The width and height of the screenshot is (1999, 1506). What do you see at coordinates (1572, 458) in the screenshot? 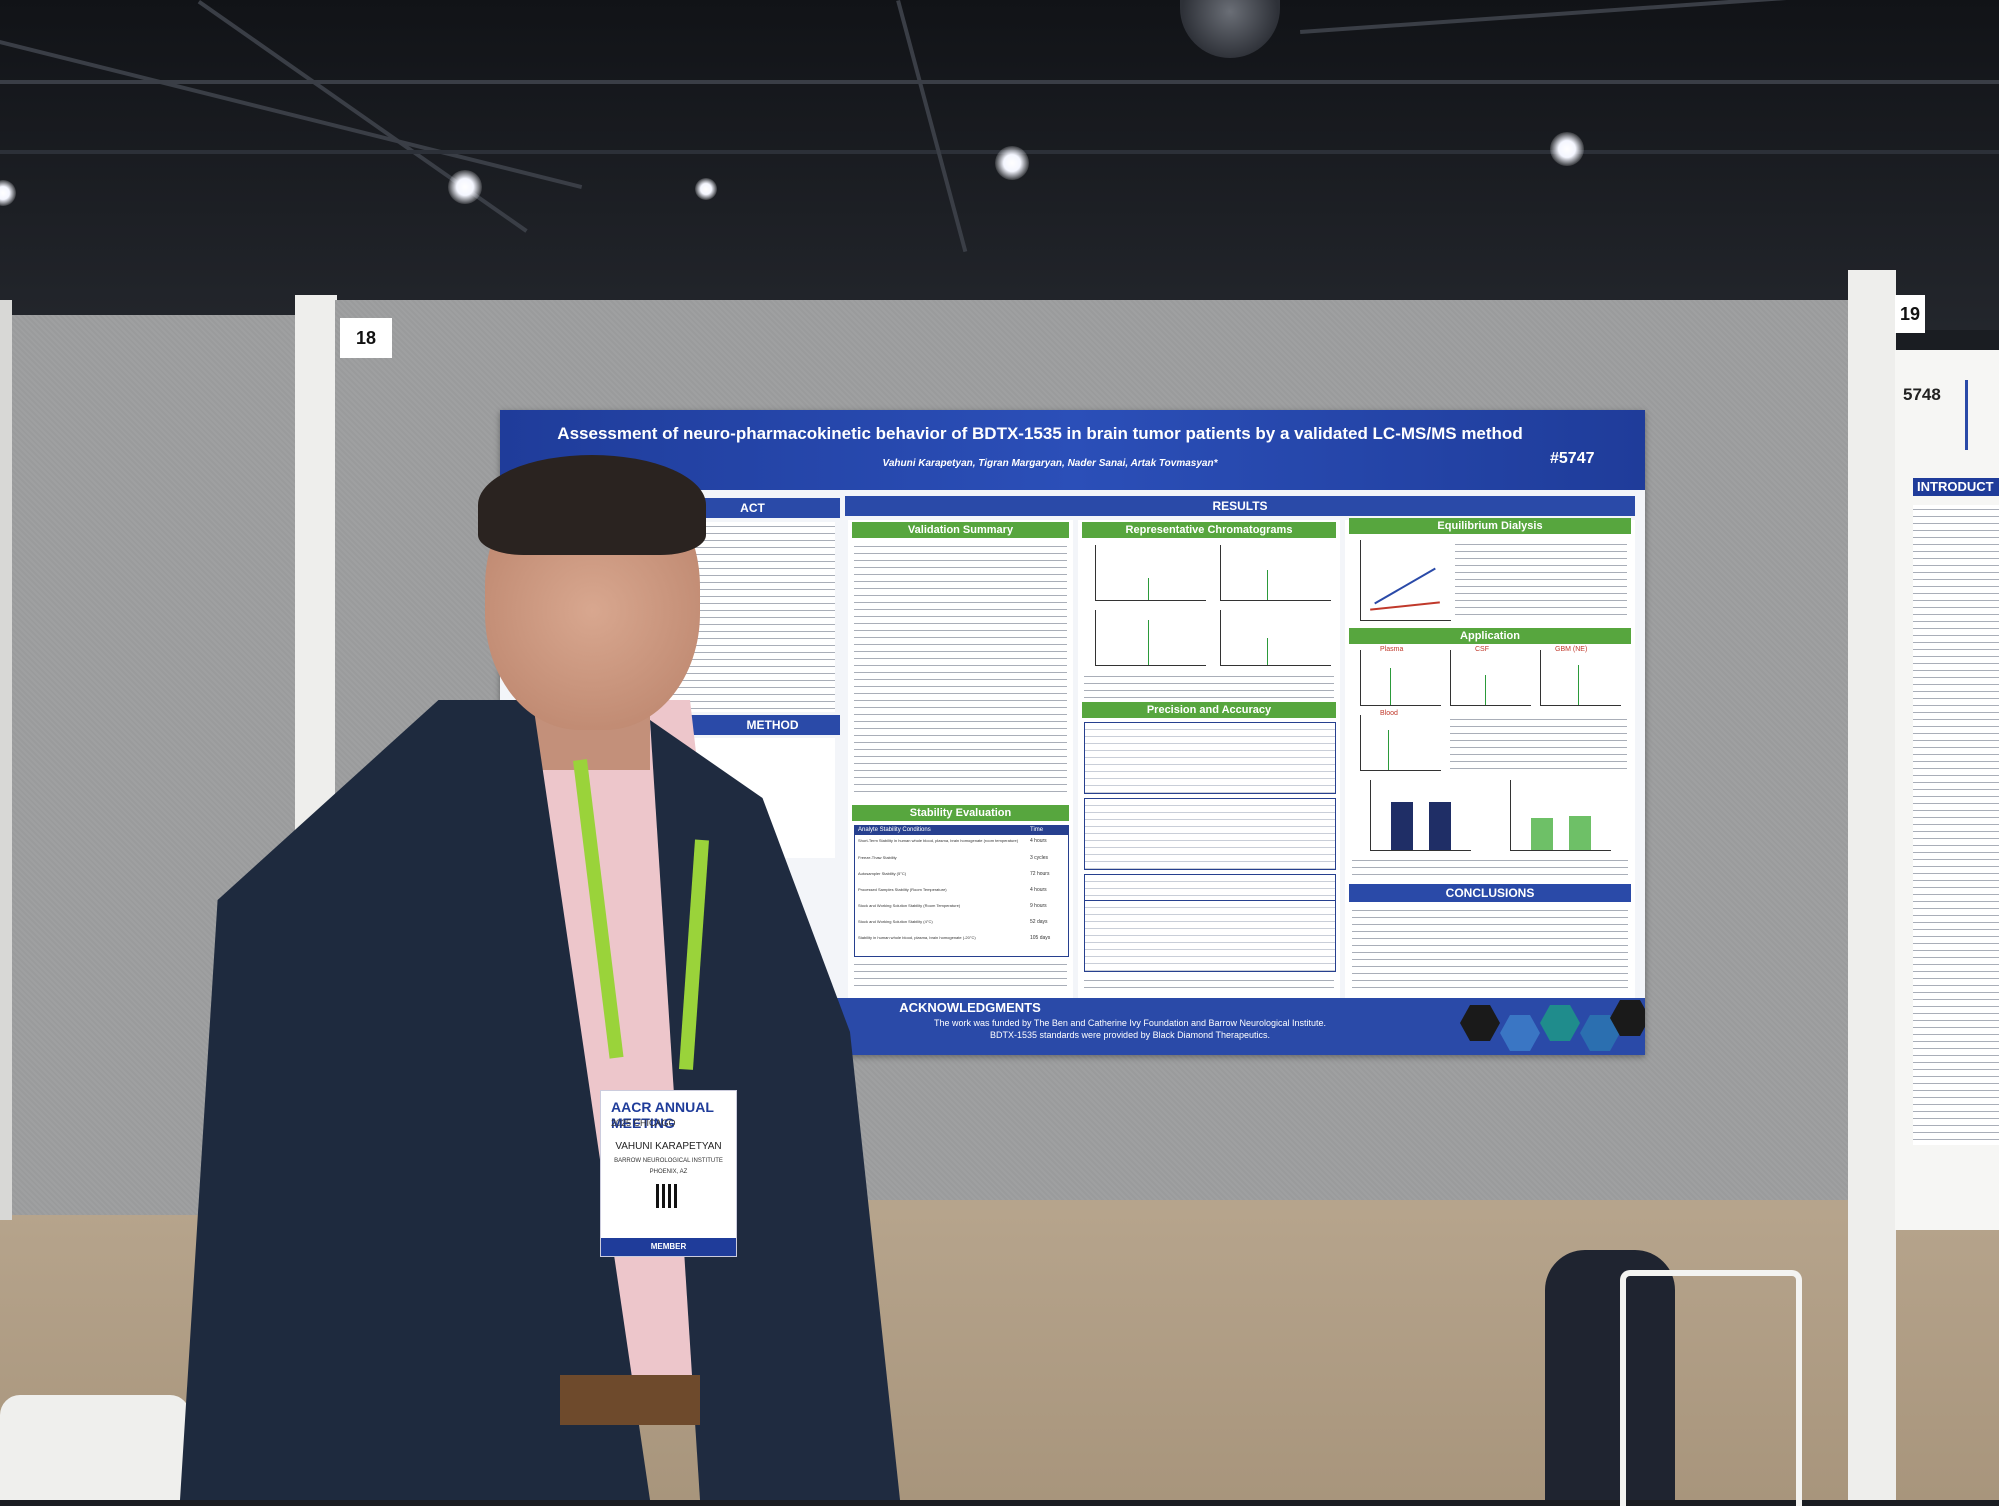
I see `poster-number: #5747` at bounding box center [1572, 458].